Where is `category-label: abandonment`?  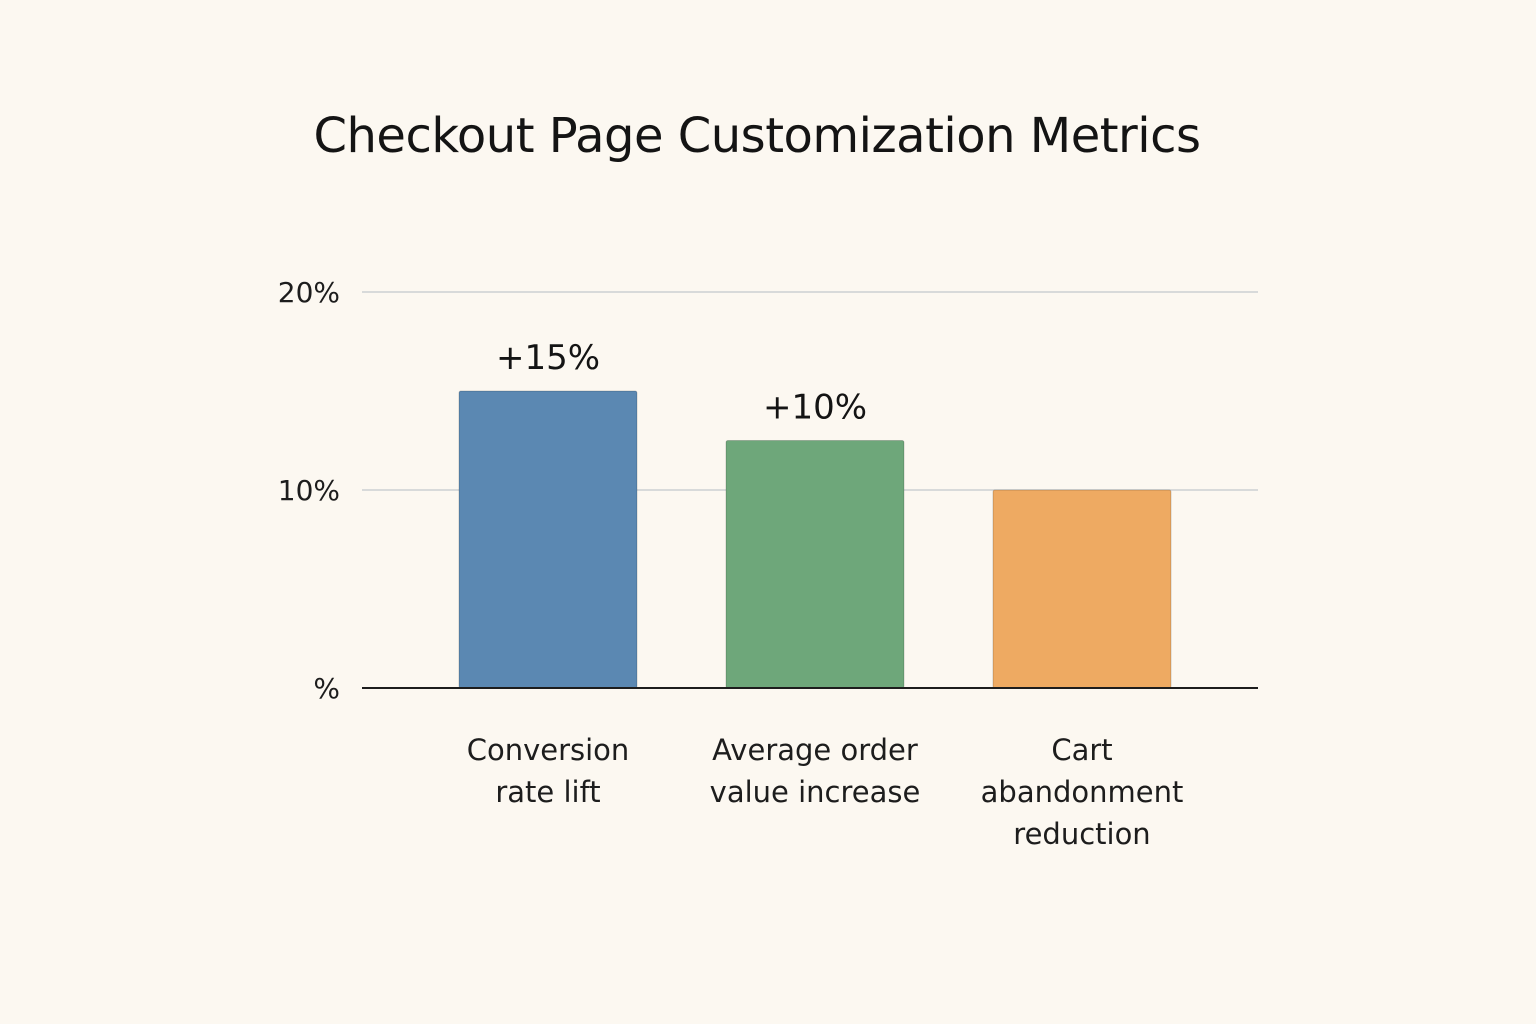
category-label: abandonment is located at coordinates (1082, 792).